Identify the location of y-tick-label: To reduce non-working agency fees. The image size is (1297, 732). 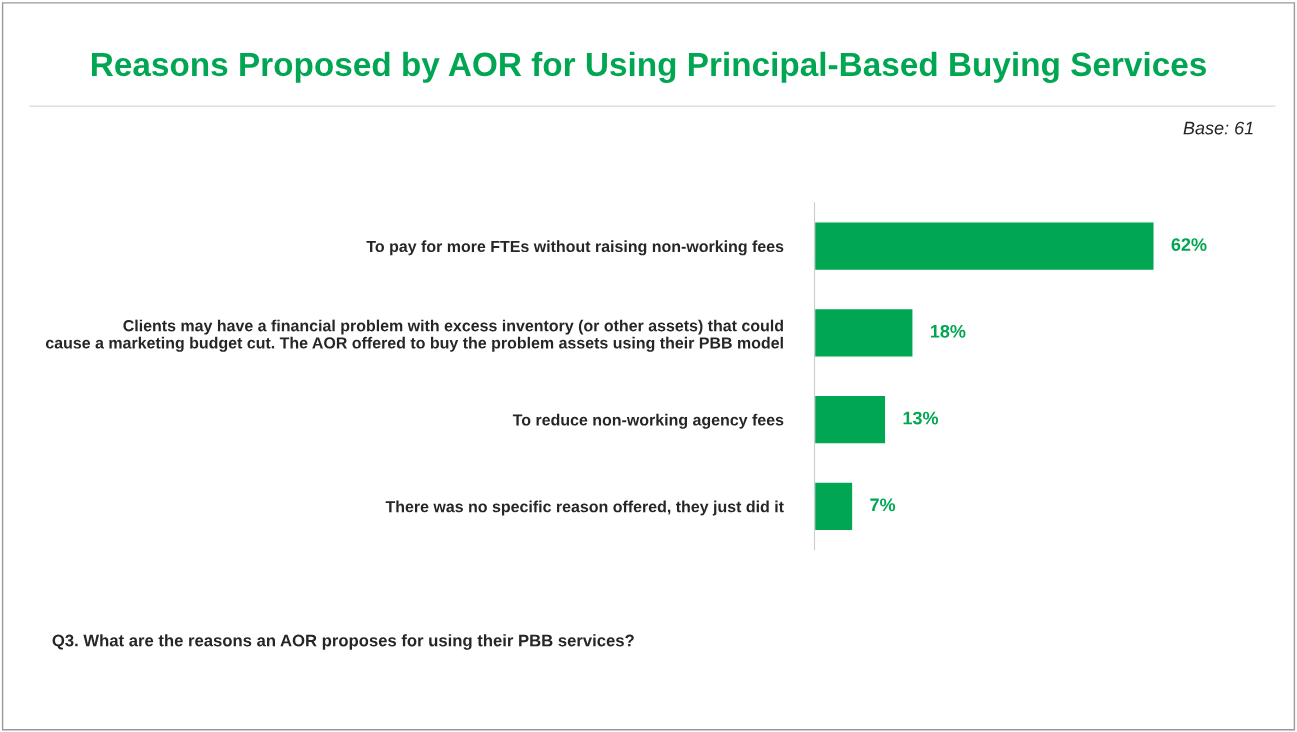
(648, 421).